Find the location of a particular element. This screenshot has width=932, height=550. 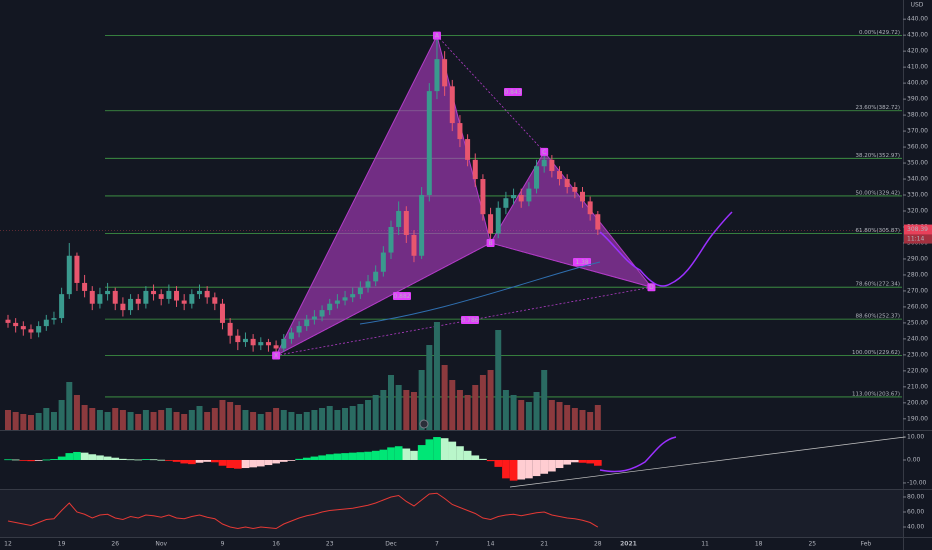

y-tick-label: 200.00 is located at coordinates (917, 402).